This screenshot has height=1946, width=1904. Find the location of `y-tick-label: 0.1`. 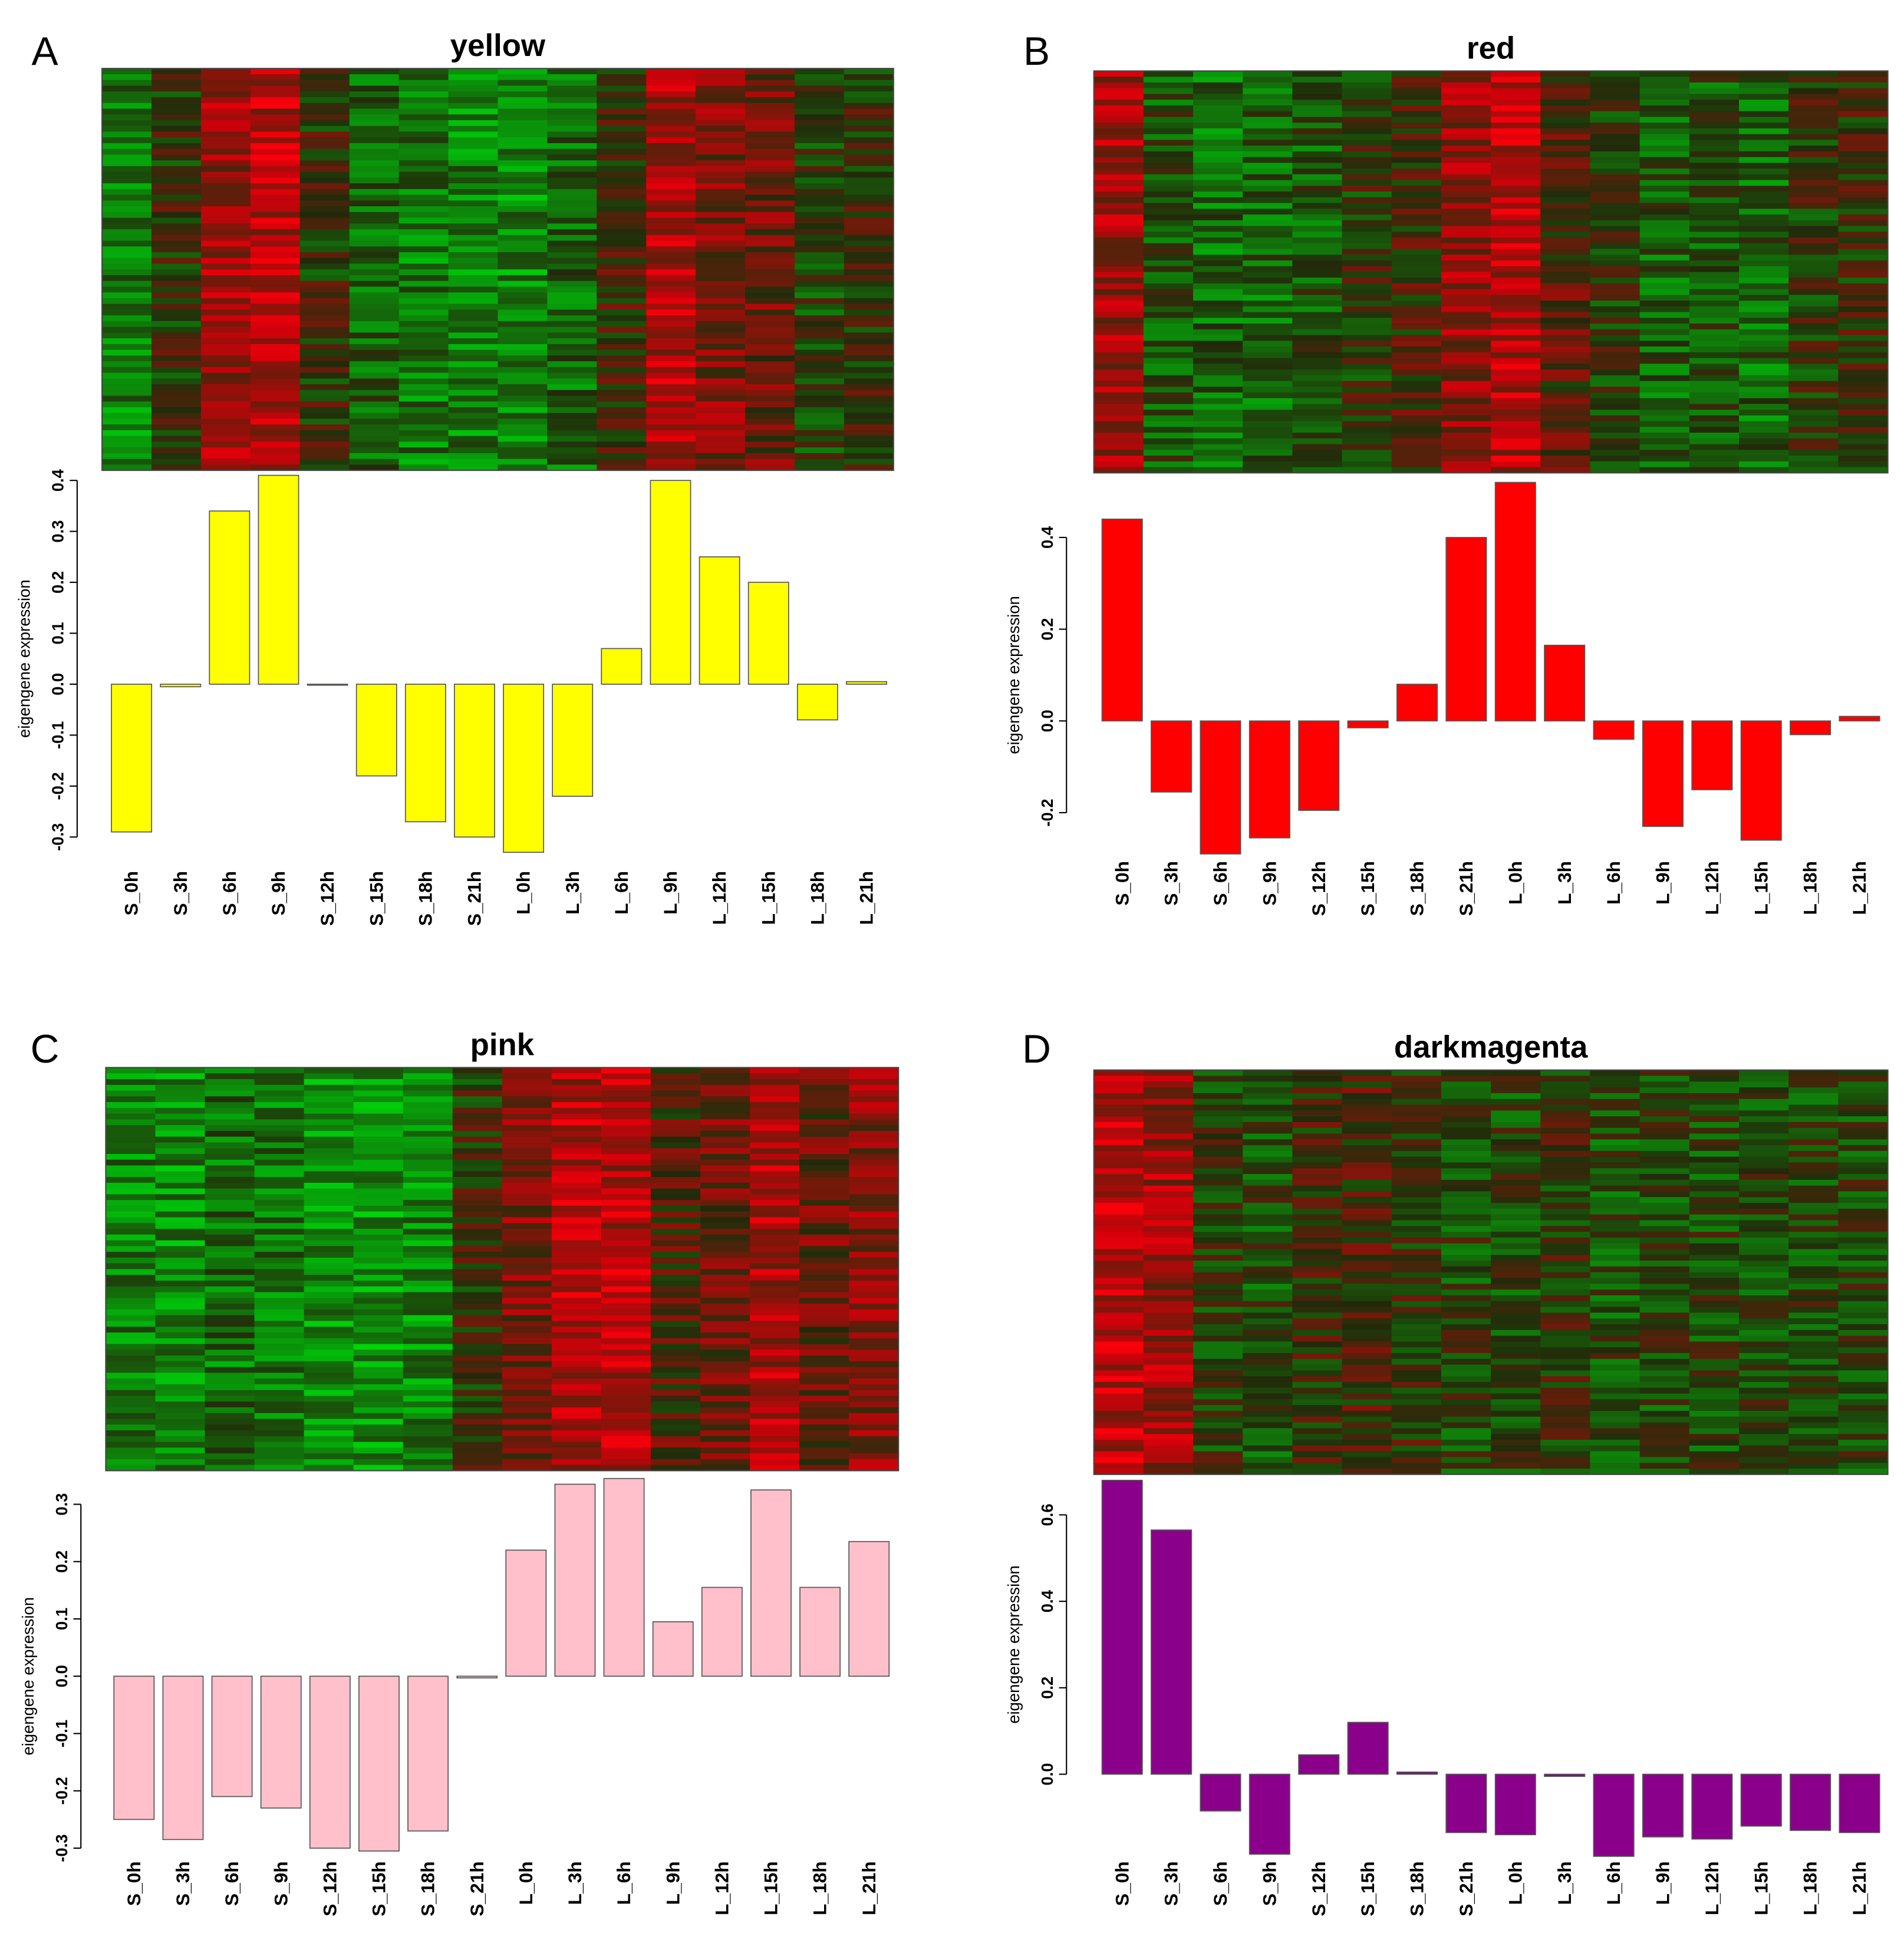

y-tick-label: 0.1 is located at coordinates (61, 1619).